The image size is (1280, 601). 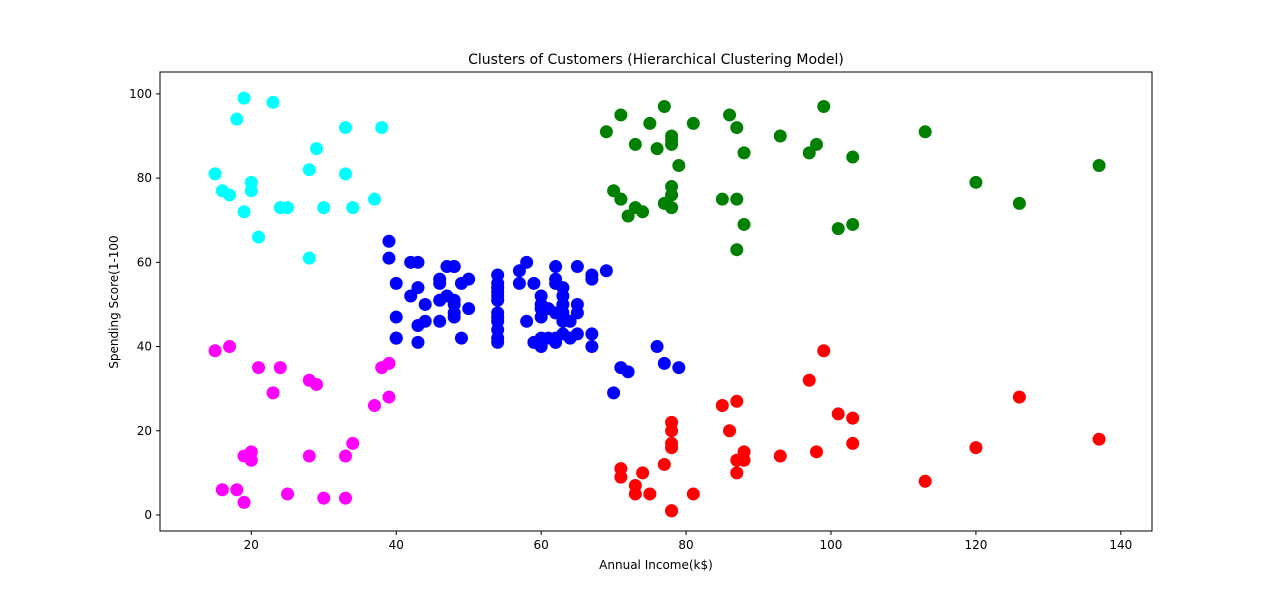 I want to click on x-tick-label: 60, so click(x=541, y=545).